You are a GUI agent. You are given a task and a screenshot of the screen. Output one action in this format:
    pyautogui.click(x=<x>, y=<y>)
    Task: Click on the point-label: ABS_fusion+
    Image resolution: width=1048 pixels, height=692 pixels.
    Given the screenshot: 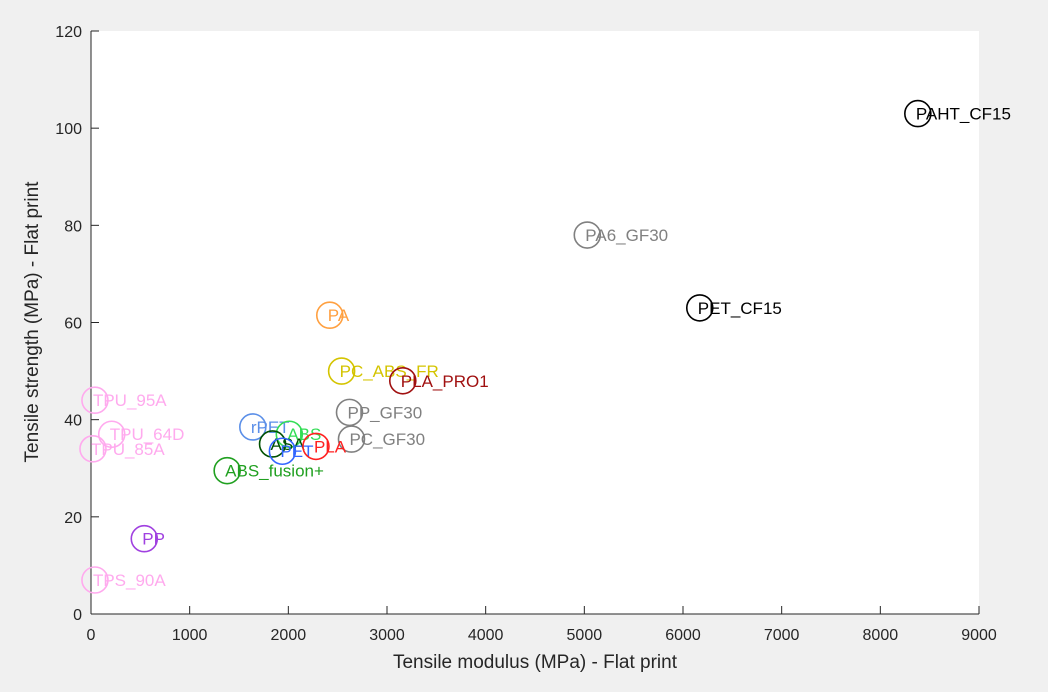 What is the action you would take?
    pyautogui.click(x=274, y=471)
    